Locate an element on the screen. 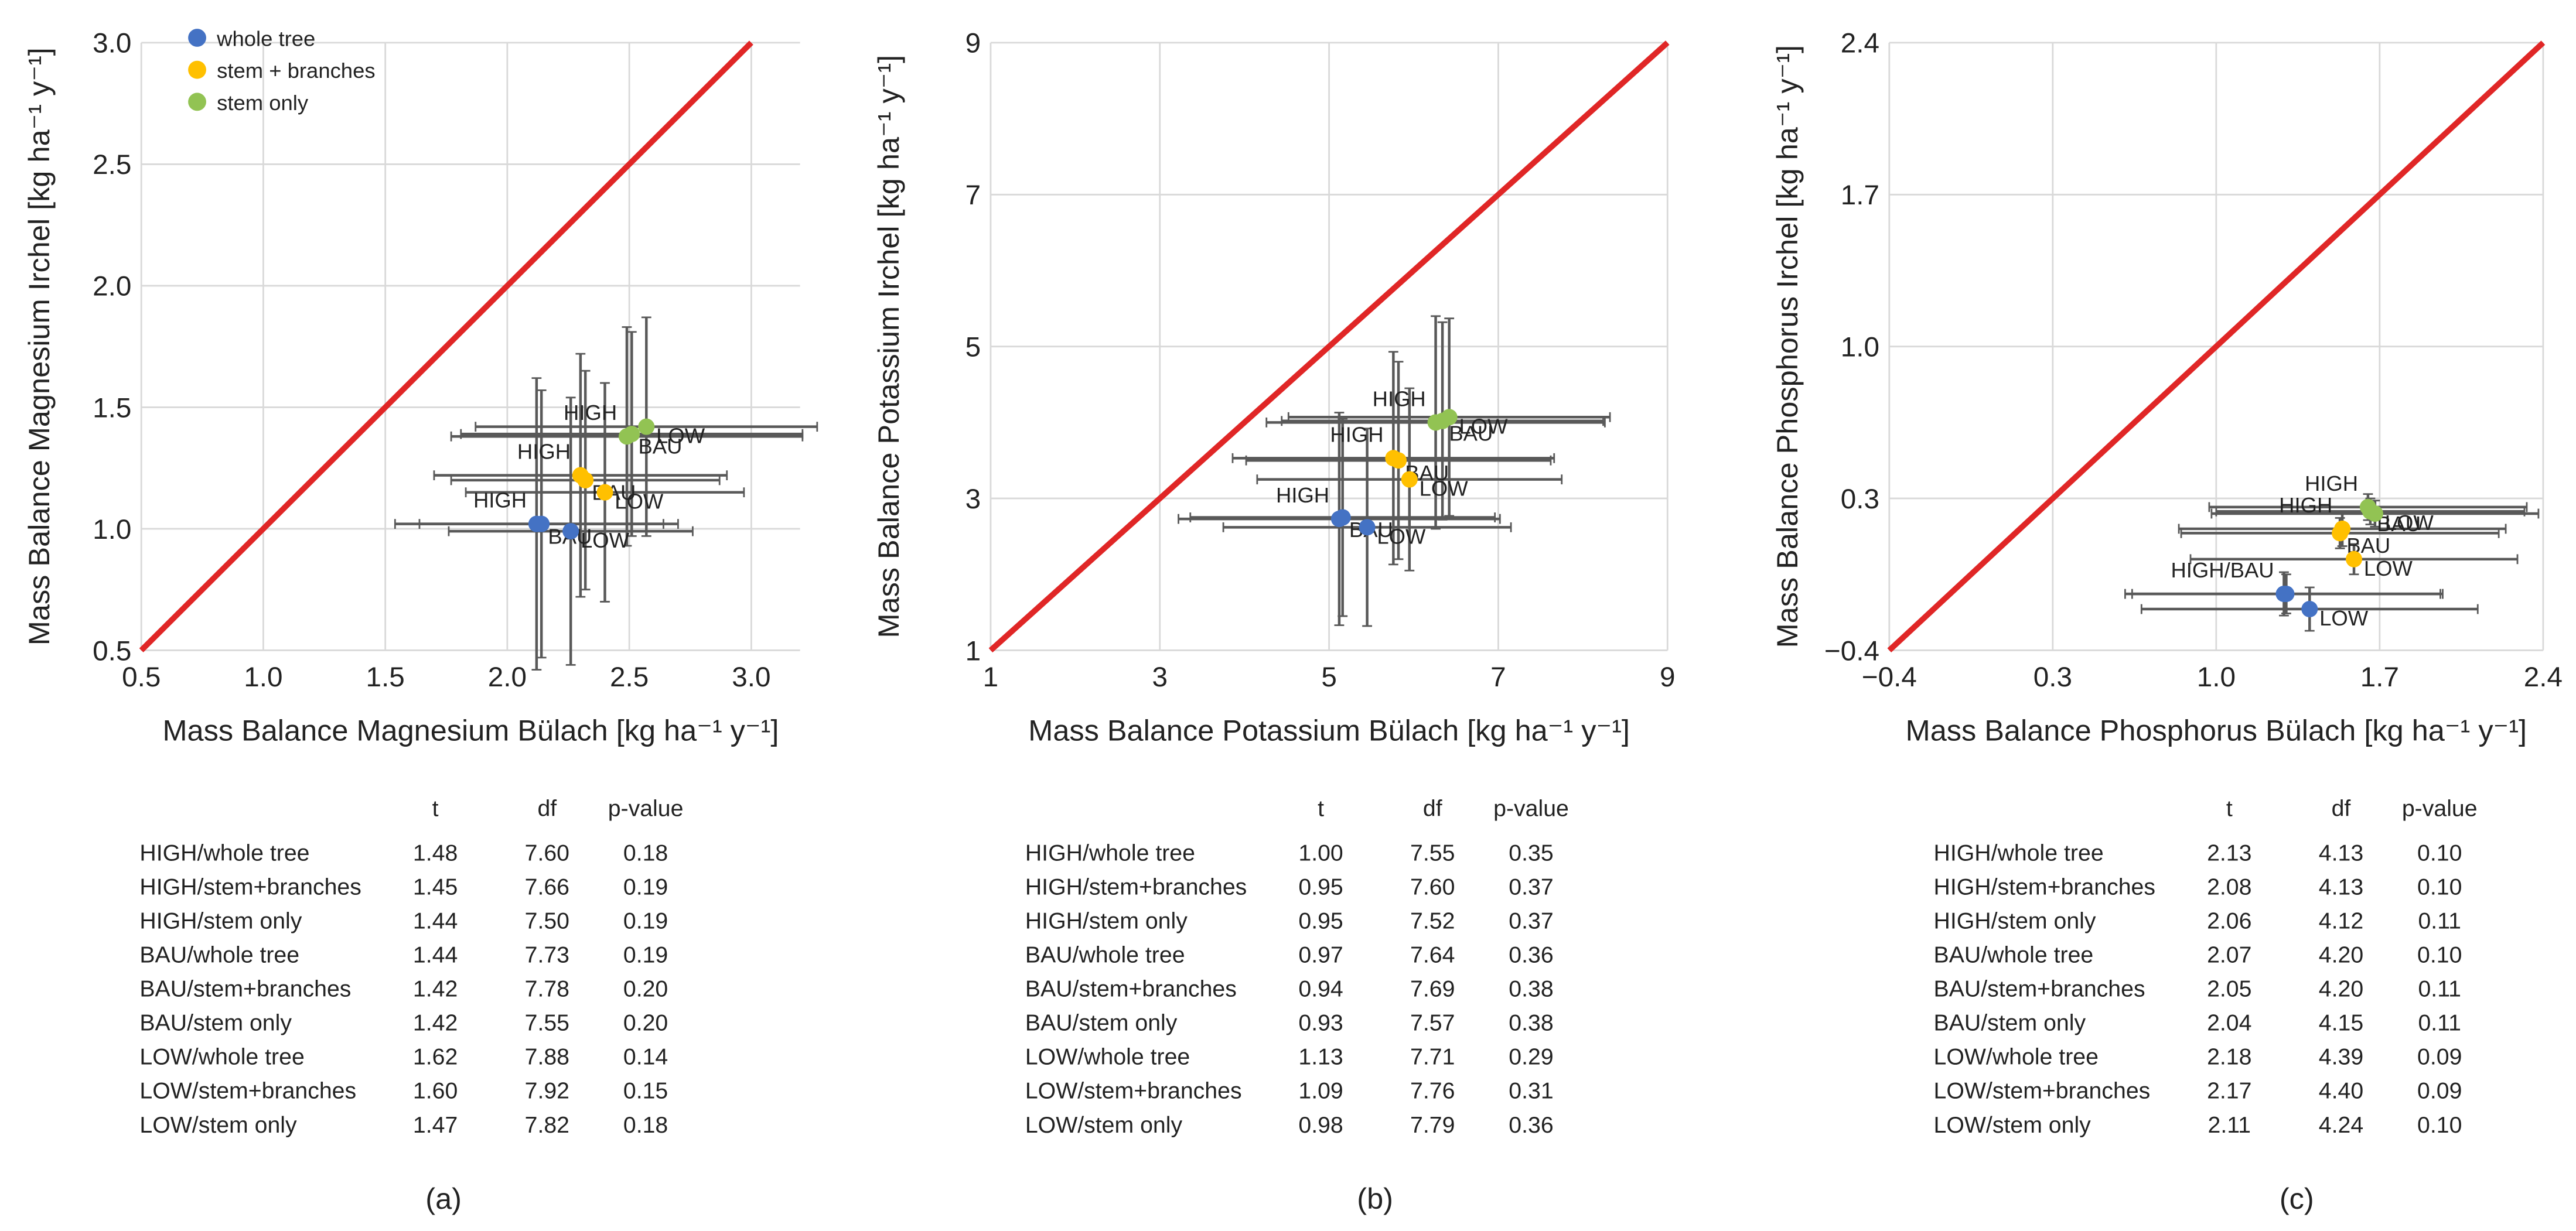 The width and height of the screenshot is (2576, 1231). y-tick-label: −0.4 is located at coordinates (1852, 650).